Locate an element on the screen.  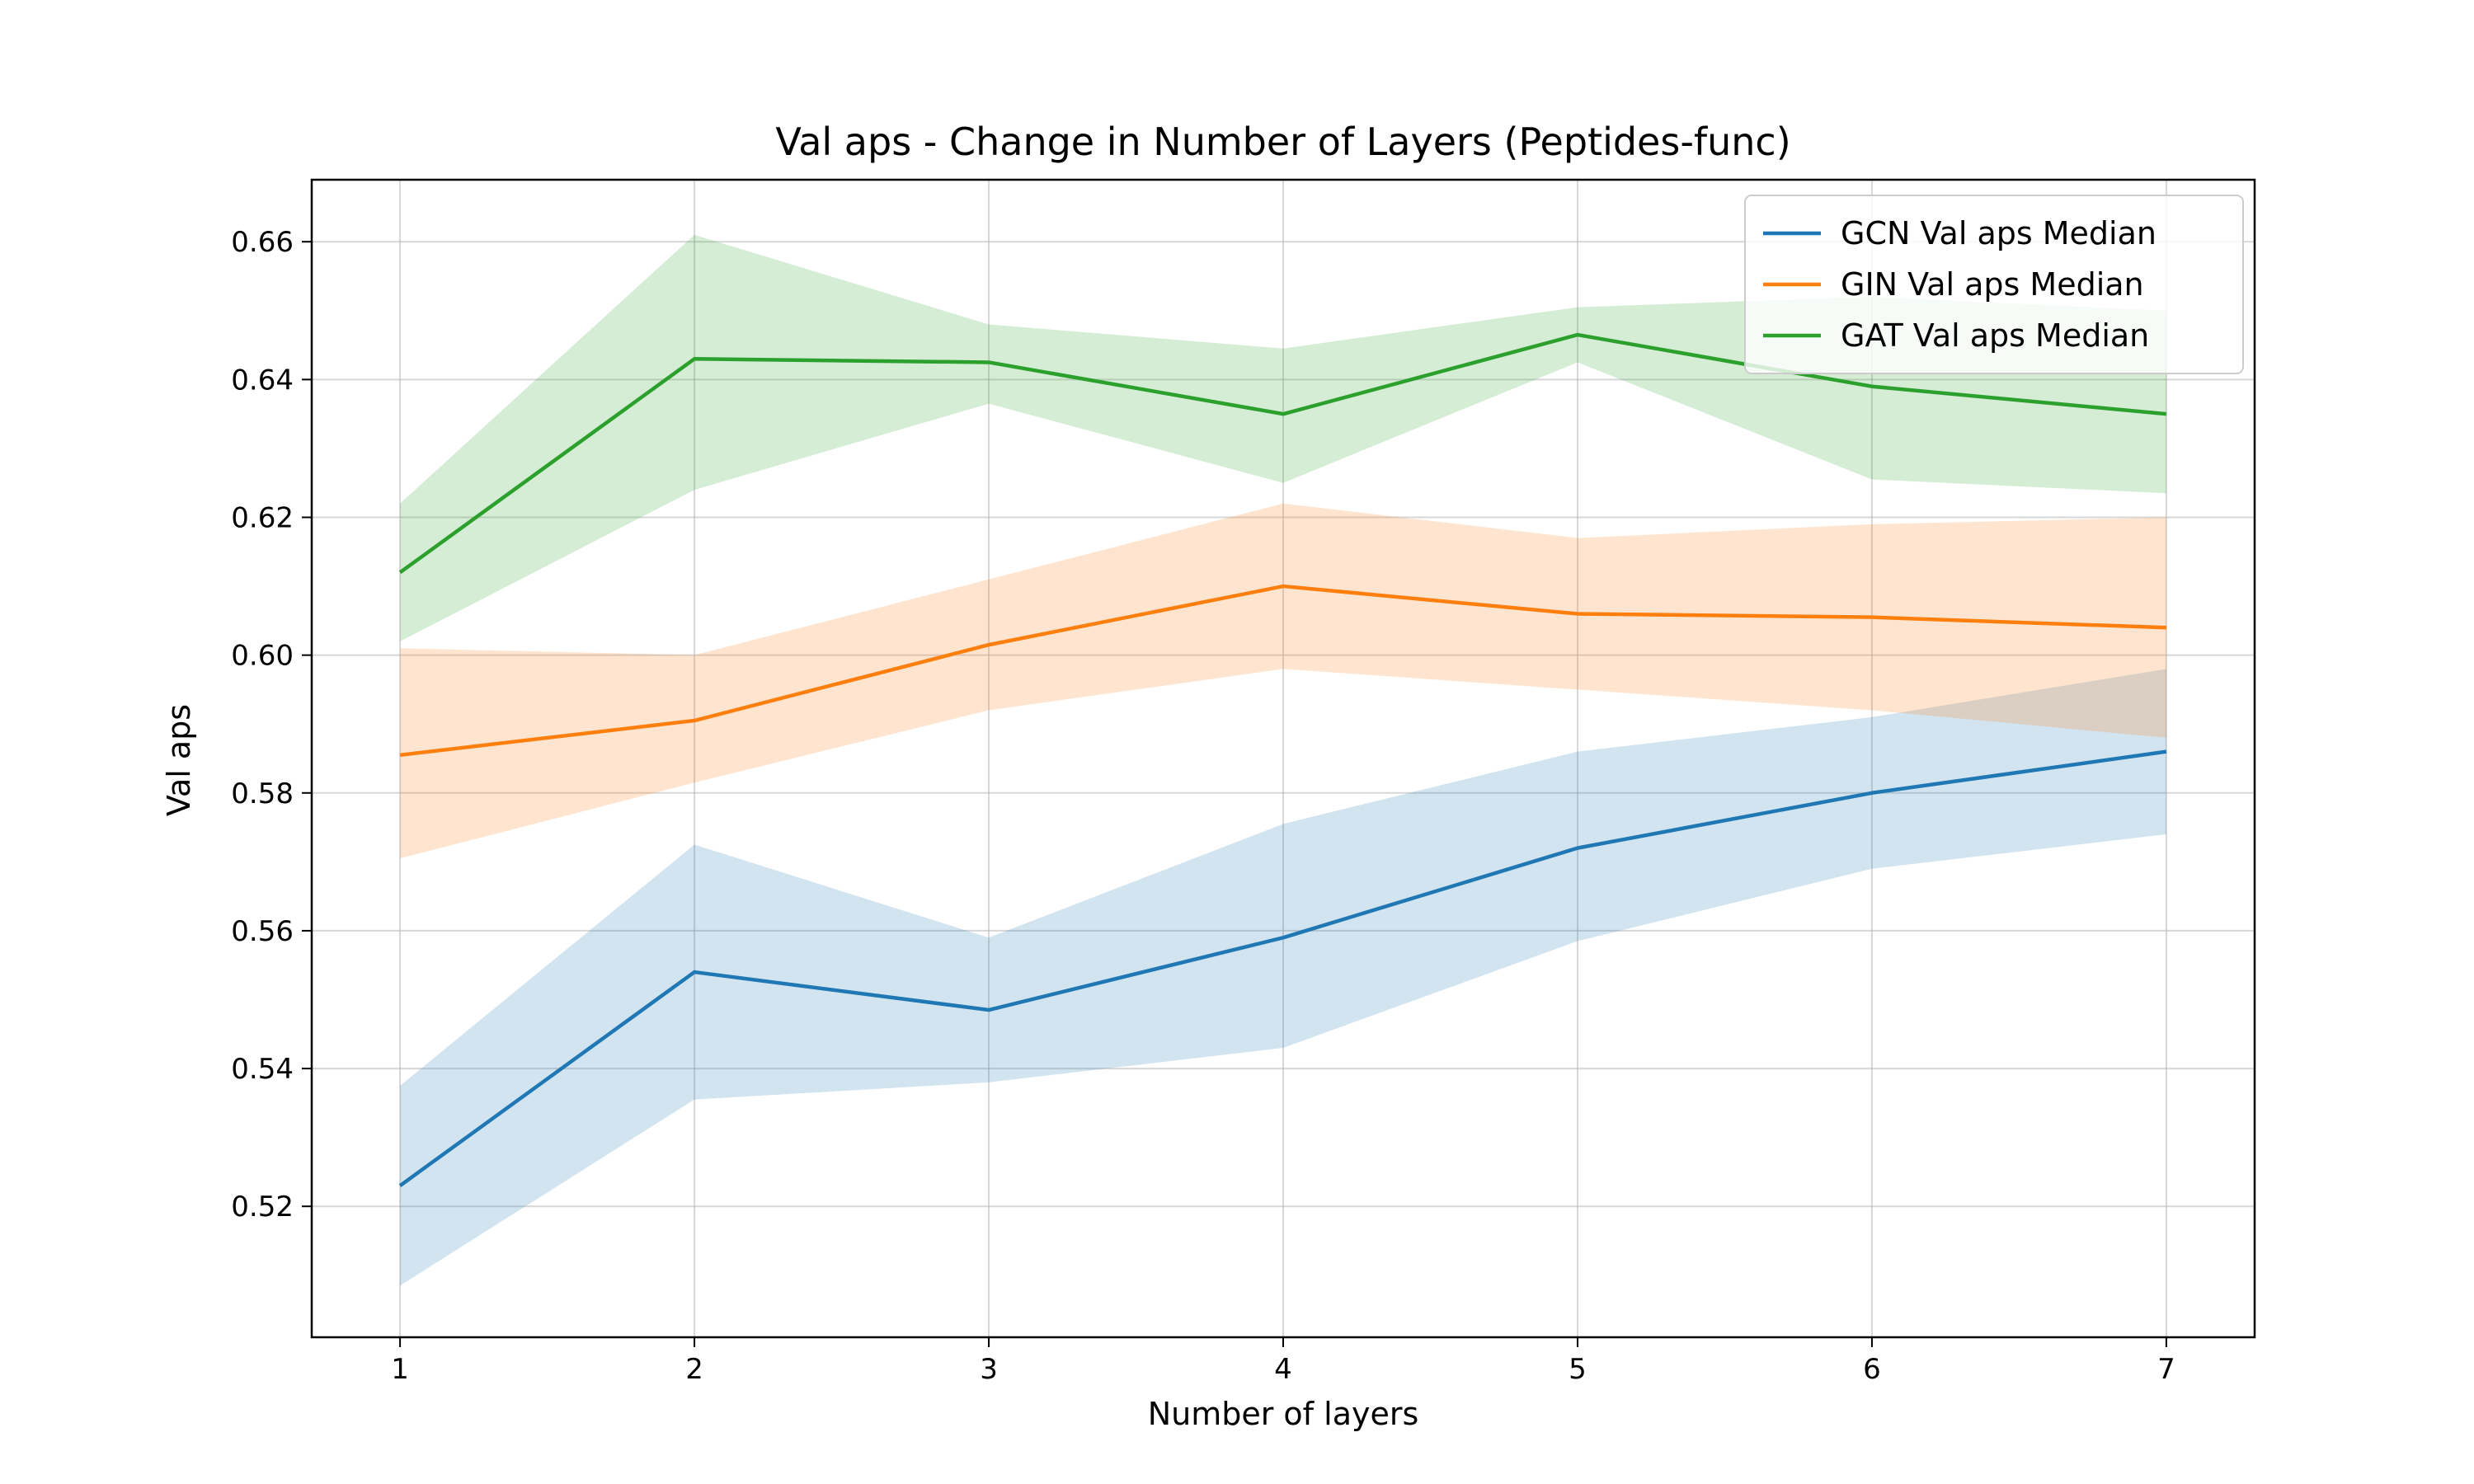
y-tick-label: 0.58 is located at coordinates (262, 793).